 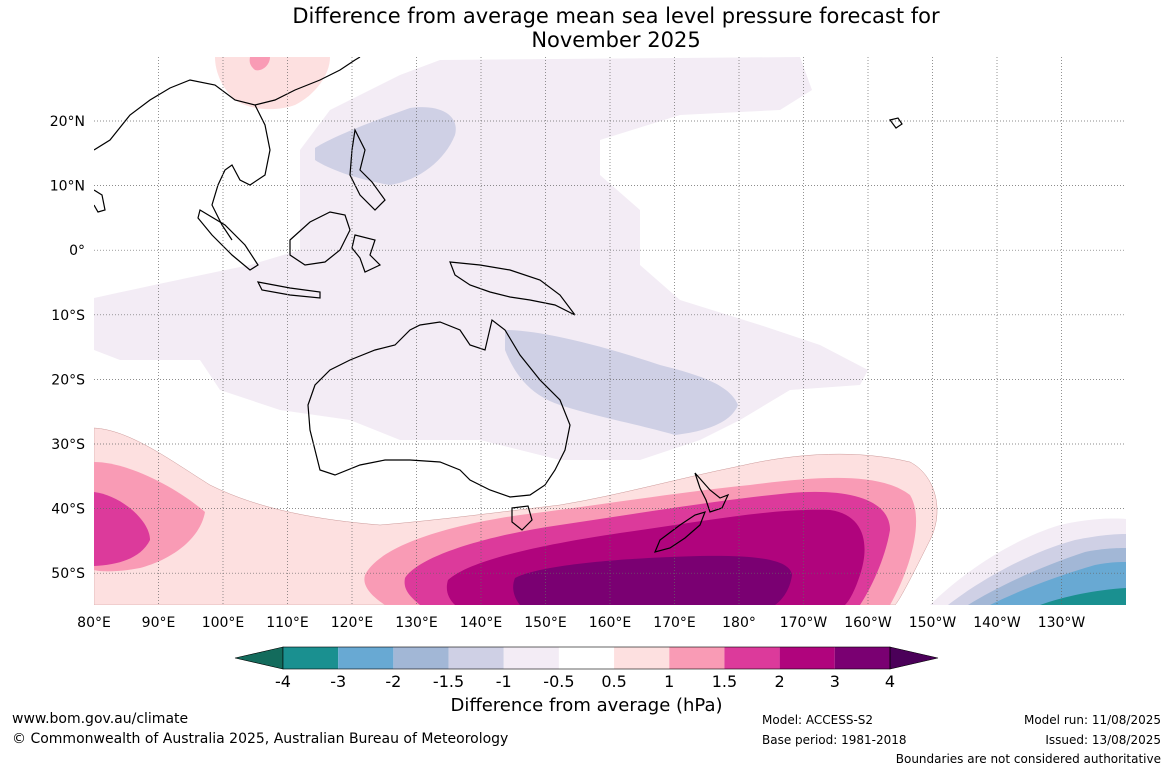 I want to click on colorbar-tick-label: -1, so click(x=504, y=681).